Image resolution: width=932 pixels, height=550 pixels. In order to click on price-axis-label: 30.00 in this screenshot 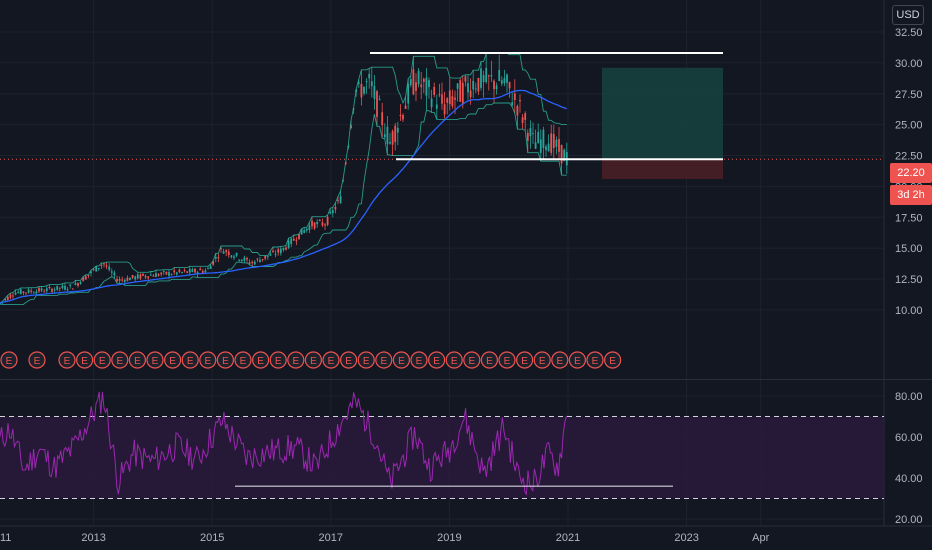, I will do `click(909, 64)`.